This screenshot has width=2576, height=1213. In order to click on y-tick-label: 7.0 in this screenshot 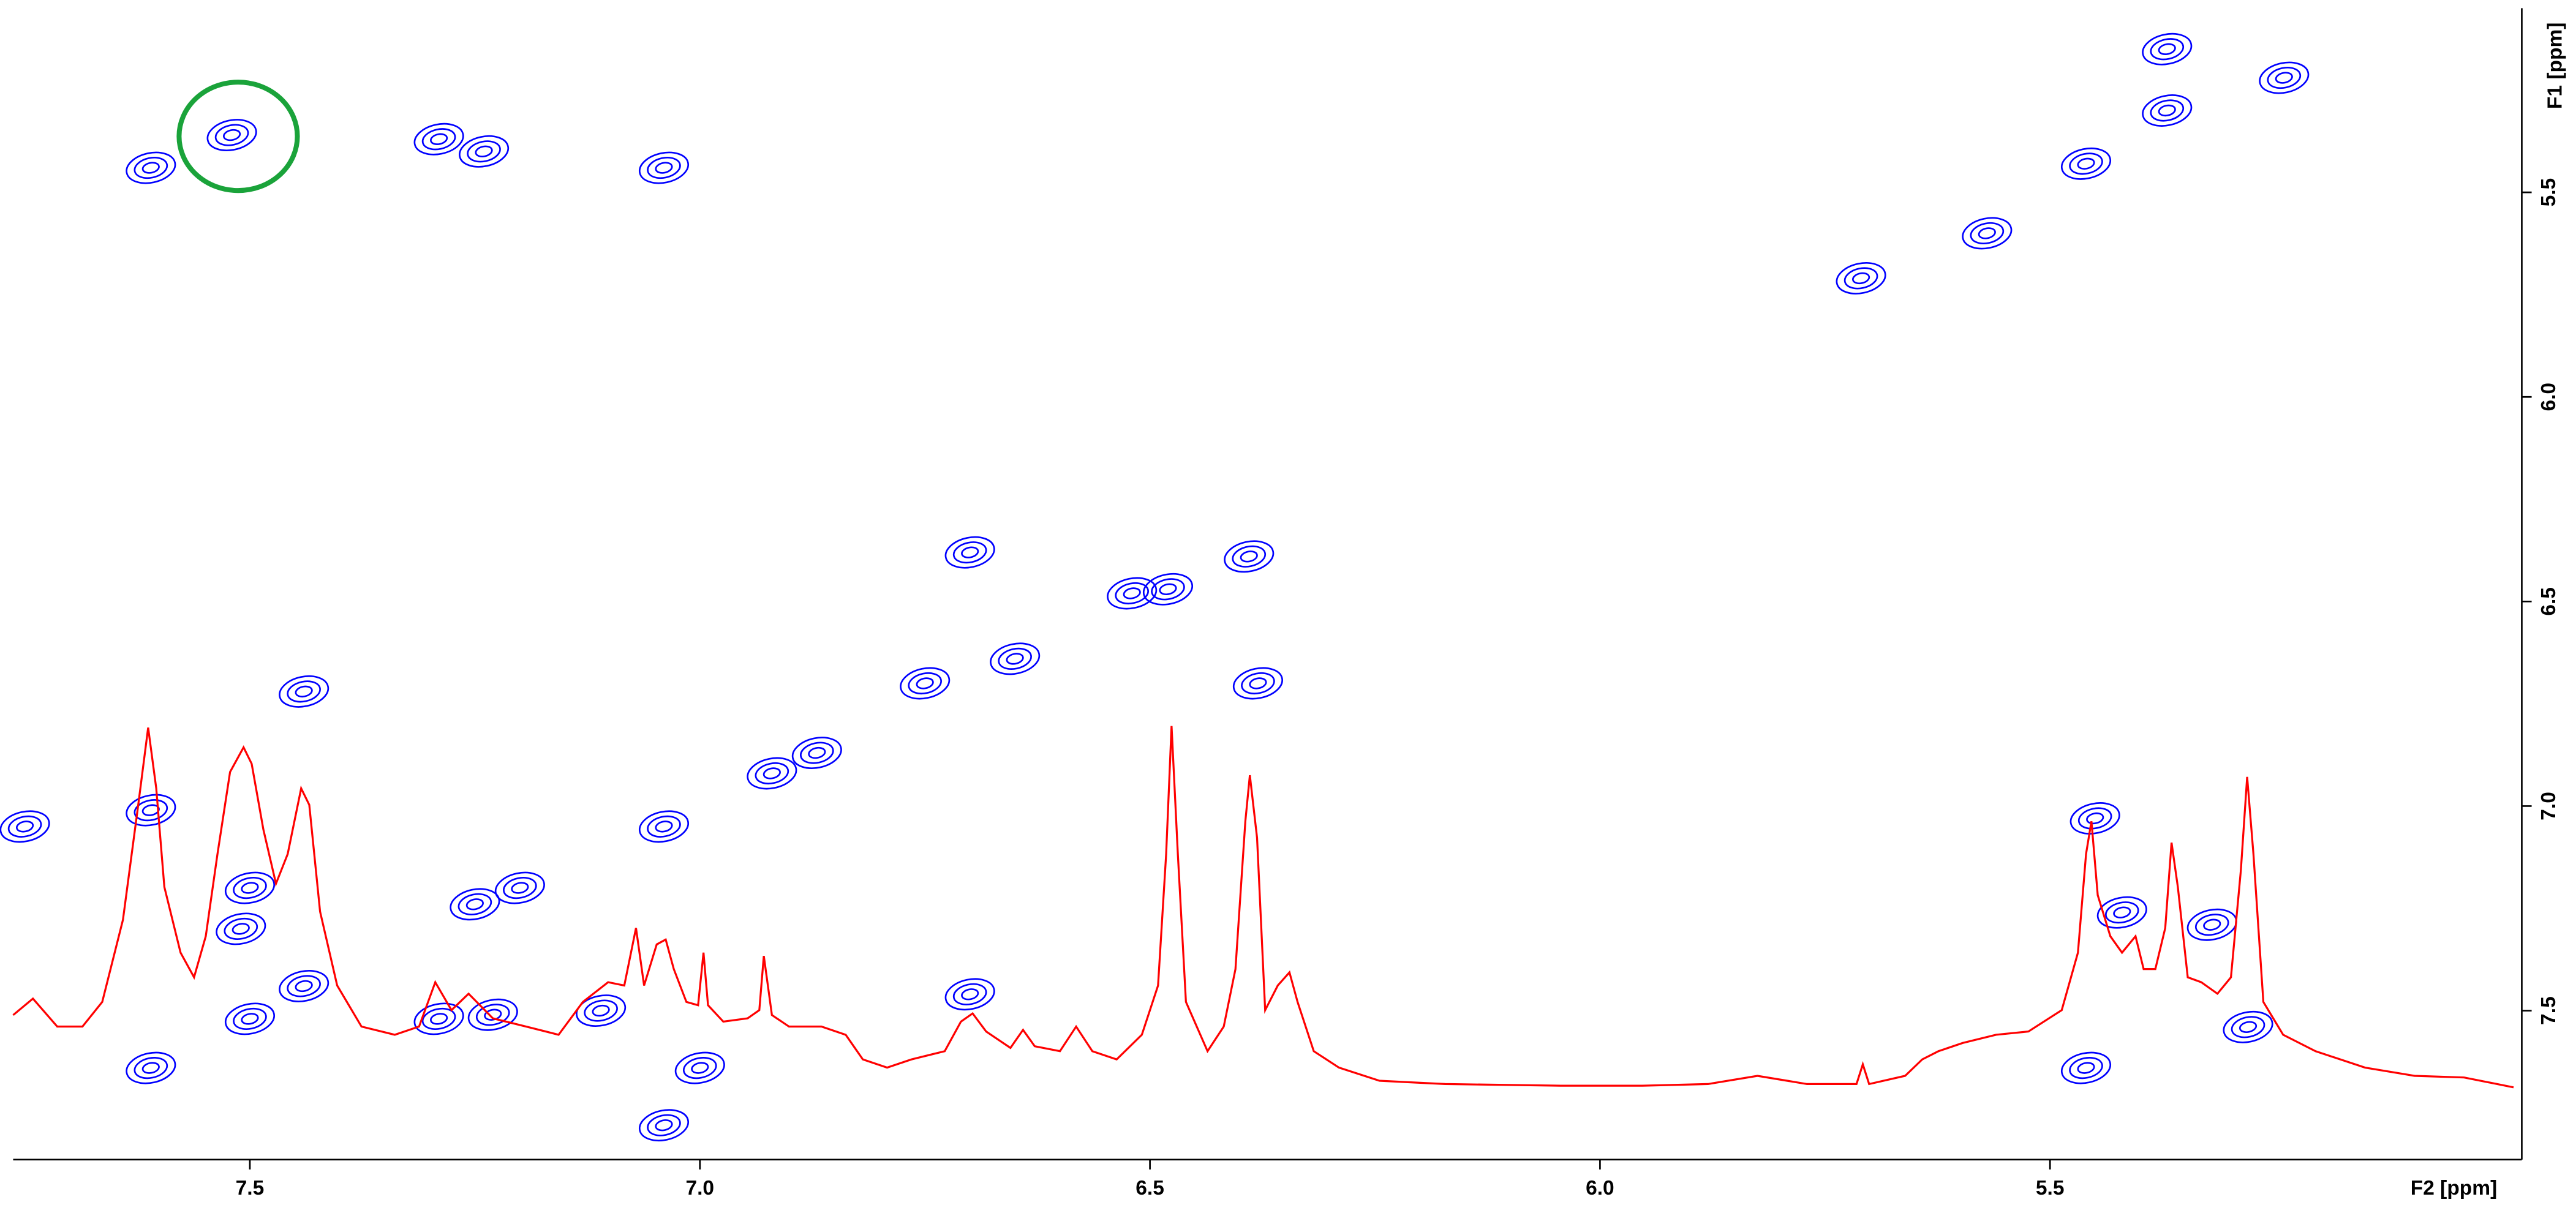, I will do `click(2548, 807)`.